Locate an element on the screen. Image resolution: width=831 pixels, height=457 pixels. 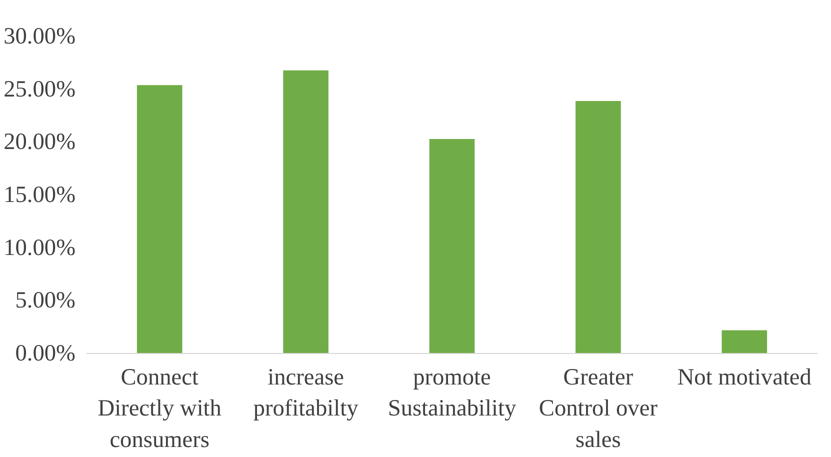
x-tick-label: Connect Directly with consumers is located at coordinates (160, 408).